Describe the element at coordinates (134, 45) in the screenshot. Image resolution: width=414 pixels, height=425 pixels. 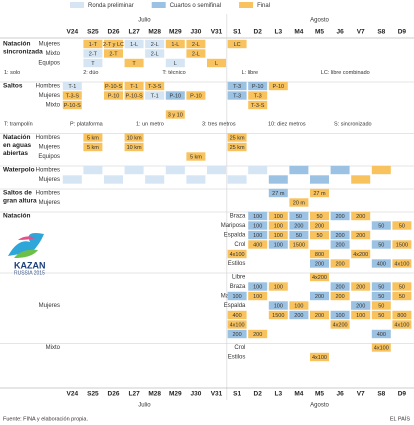
I see `event-label: 1-L` at that location.